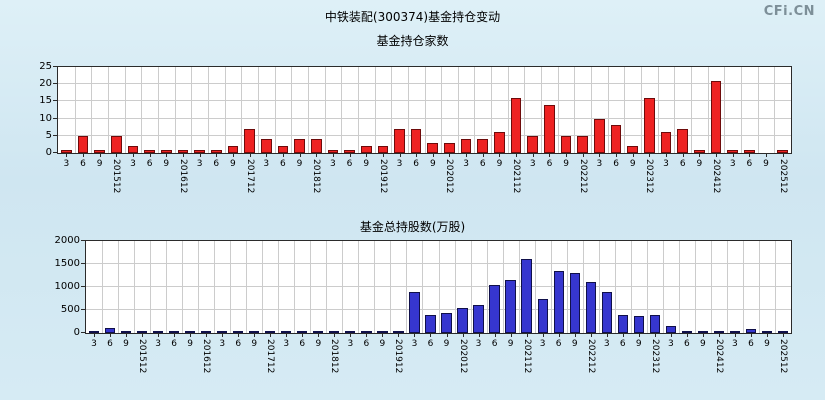 The height and width of the screenshot is (400, 825). Describe the element at coordinates (516, 176) in the screenshot. I see `x-axis-tick-label: 202112` at that location.